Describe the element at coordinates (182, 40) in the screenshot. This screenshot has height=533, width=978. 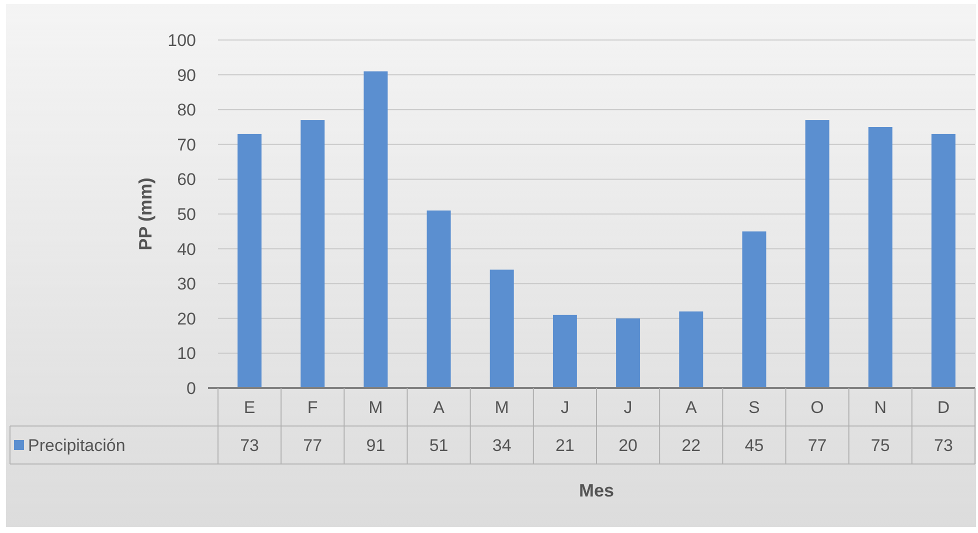
I see `y-tick-label: 100` at that location.